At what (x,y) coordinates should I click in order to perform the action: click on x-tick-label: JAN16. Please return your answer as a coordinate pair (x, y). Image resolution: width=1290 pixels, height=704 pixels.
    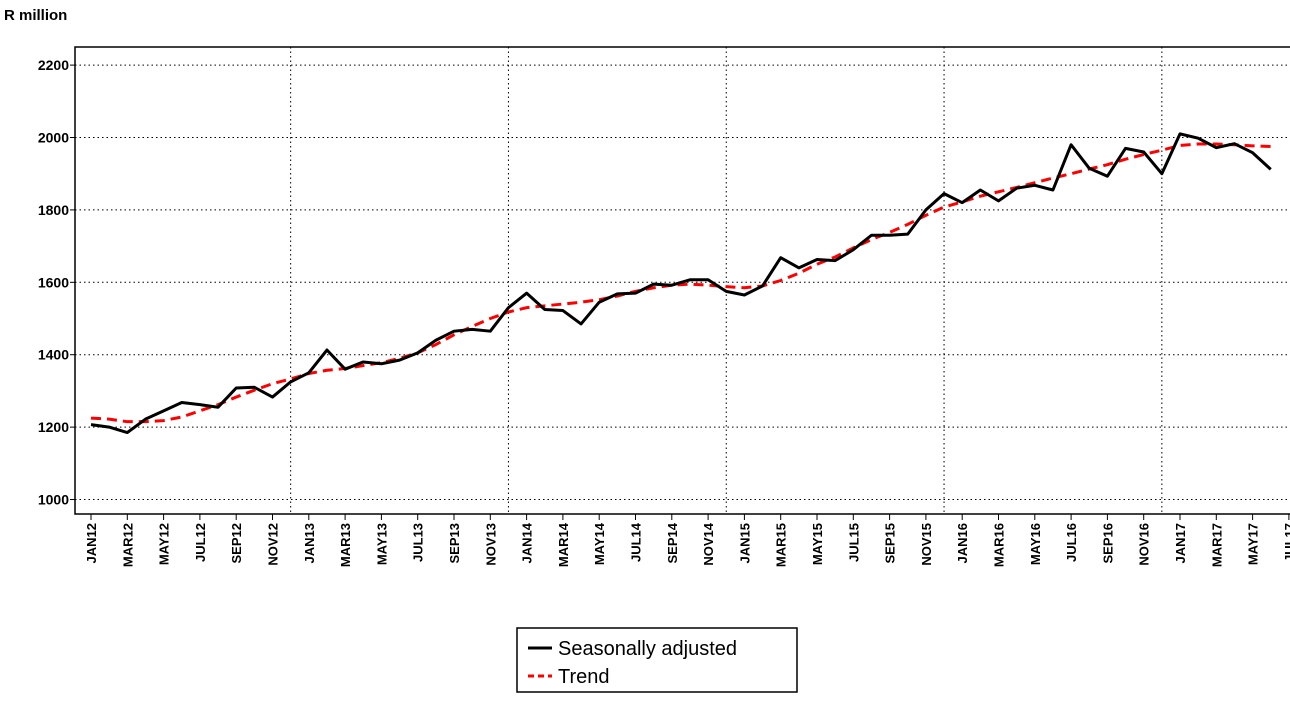
    Looking at the image, I should click on (962, 543).